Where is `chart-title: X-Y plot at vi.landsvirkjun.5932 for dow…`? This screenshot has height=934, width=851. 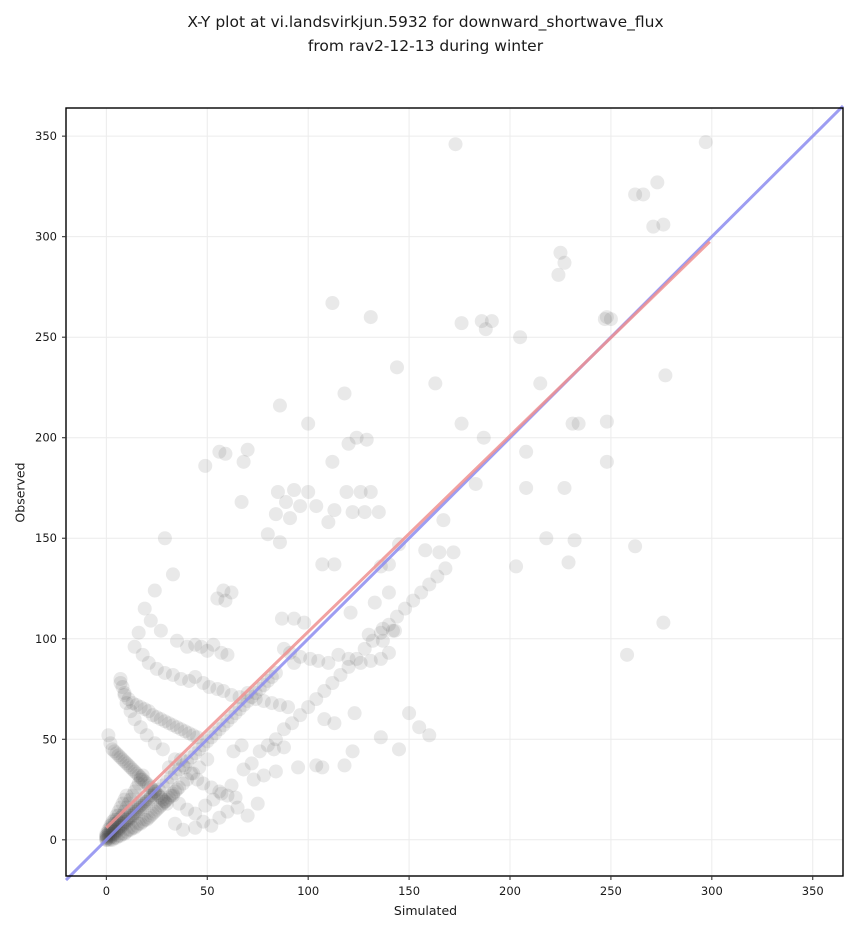 chart-title: X-Y plot at vi.landsvirkjun.5932 for dow… is located at coordinates (425, 34).